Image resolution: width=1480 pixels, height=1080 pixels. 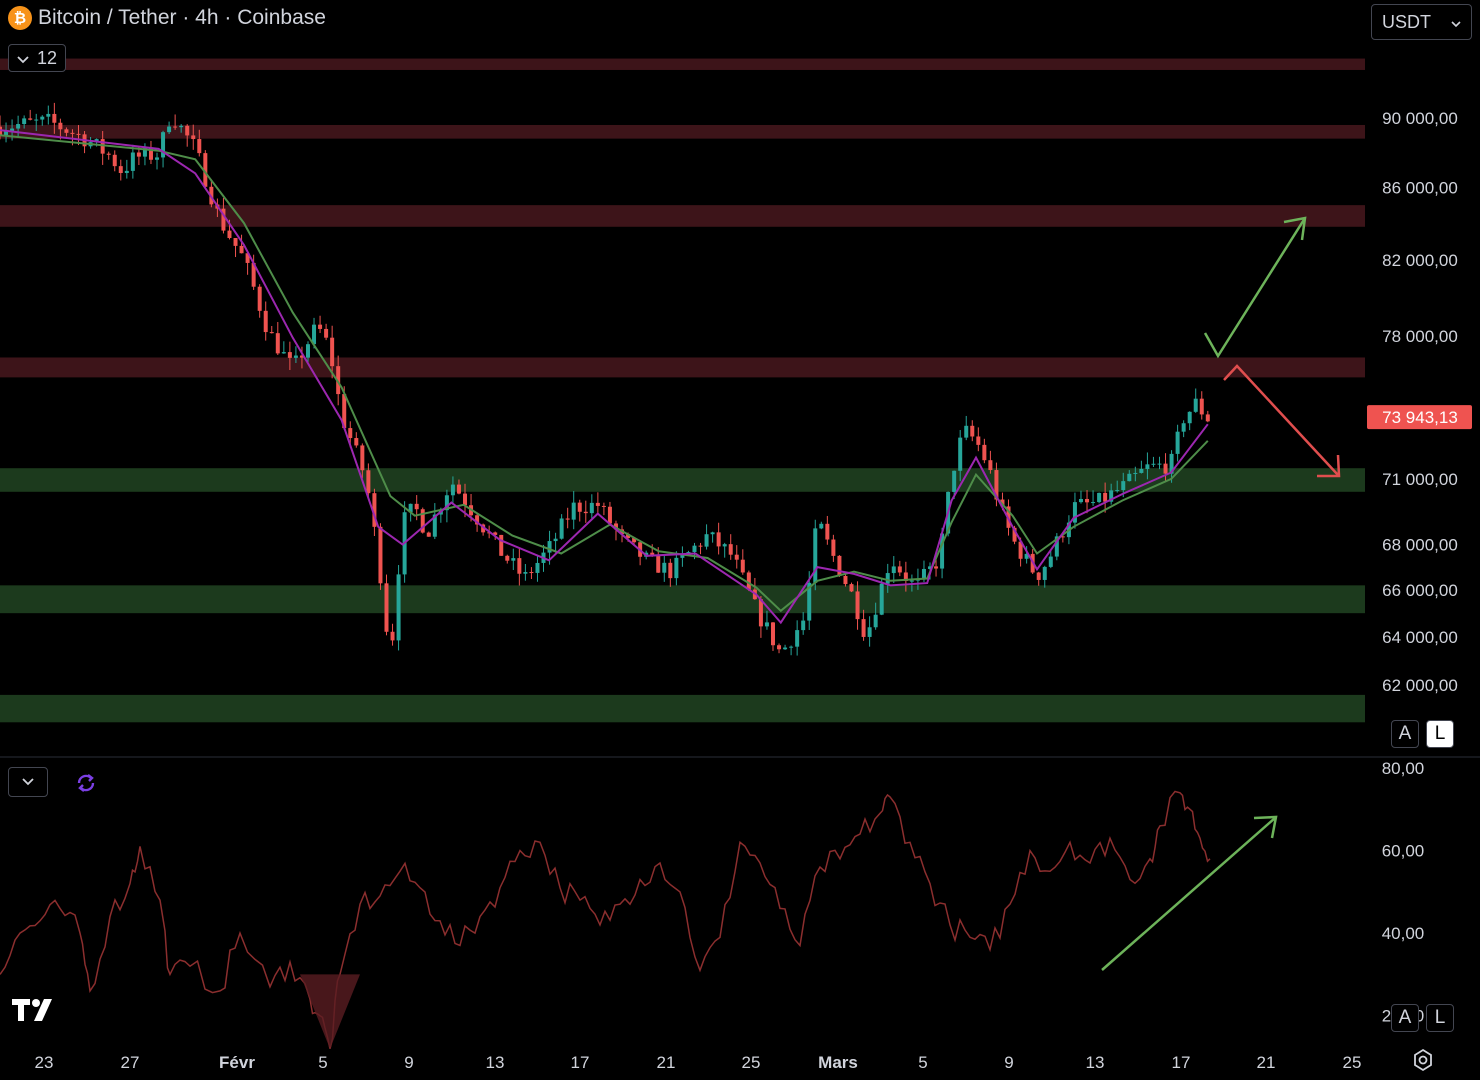 I want to click on price-tick-label: 64 000,00, so click(x=1420, y=637).